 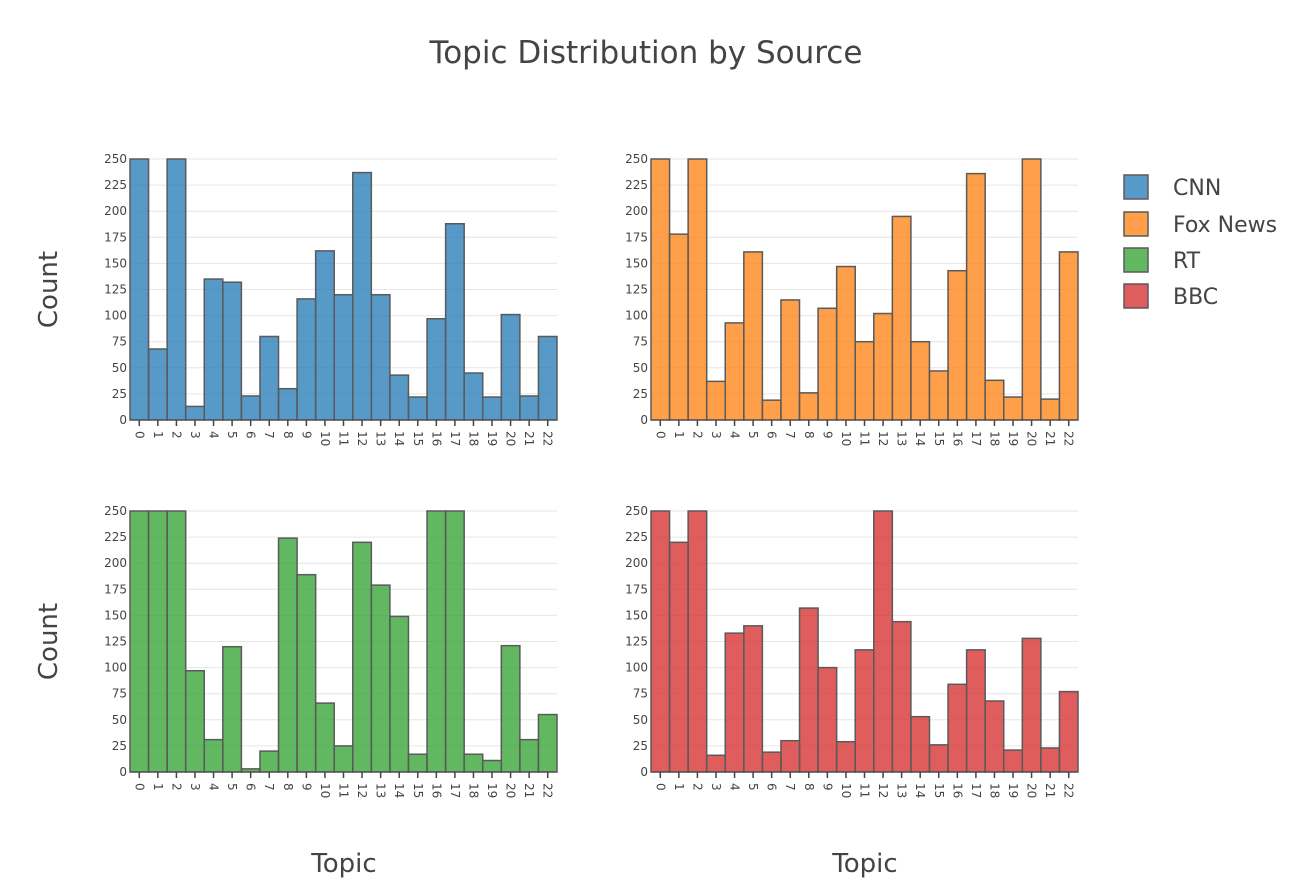 I want to click on x-tick-label: 22, so click(x=548, y=790).